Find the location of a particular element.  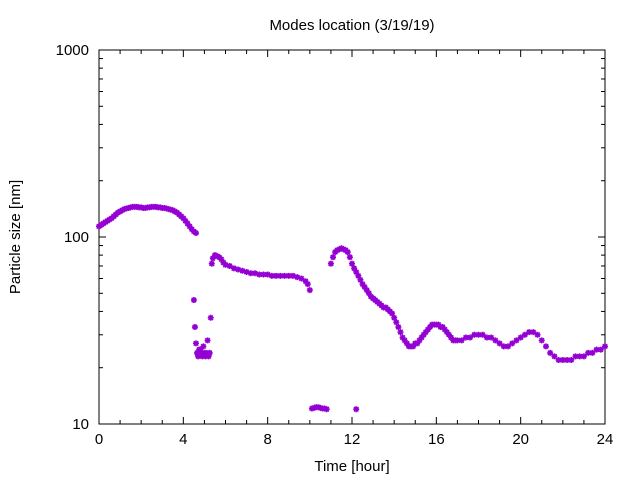

x-tick-label: 12 is located at coordinates (352, 439).